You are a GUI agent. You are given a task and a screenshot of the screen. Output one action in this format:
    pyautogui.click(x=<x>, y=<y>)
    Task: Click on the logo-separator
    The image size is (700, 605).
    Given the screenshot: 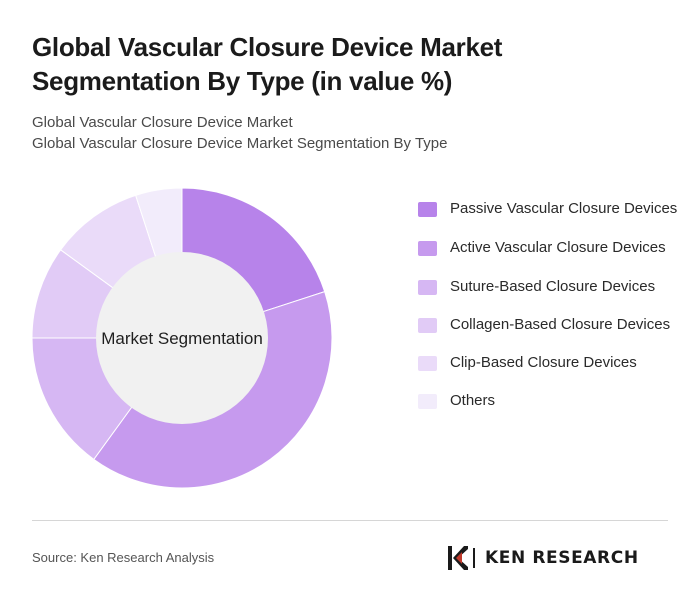 What is the action you would take?
    pyautogui.click(x=474, y=558)
    